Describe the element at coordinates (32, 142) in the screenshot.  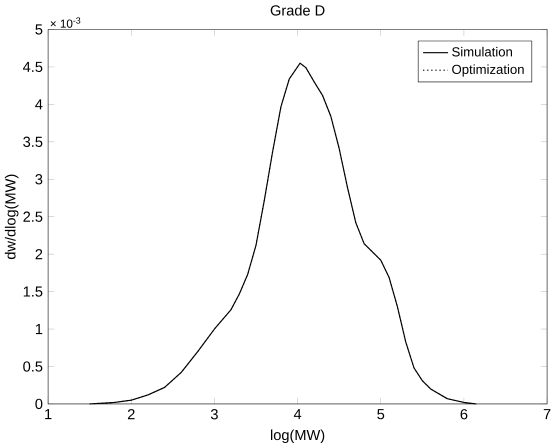
I see `y-tick-label: 3.5` at that location.